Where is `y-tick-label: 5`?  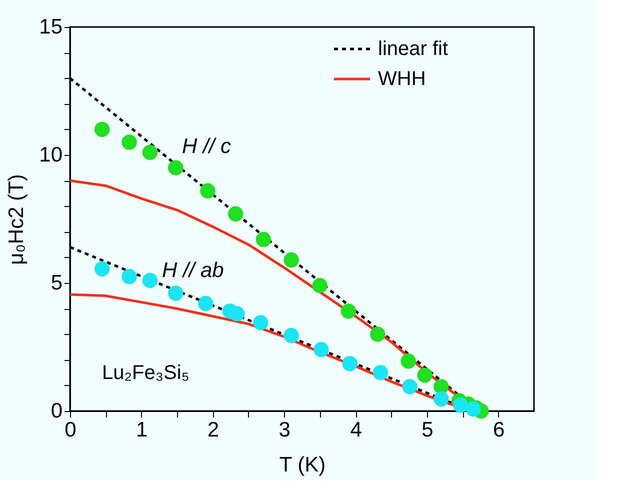
y-tick-label: 5 is located at coordinates (56, 283).